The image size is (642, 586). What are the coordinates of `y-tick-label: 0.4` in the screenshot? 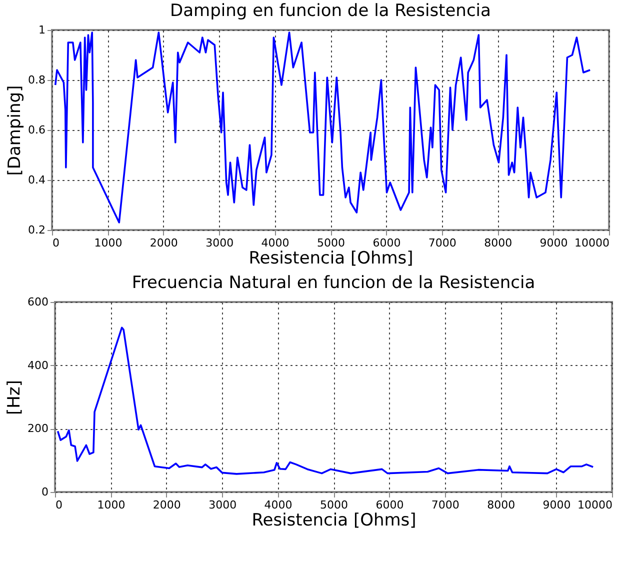 It's located at (37, 180).